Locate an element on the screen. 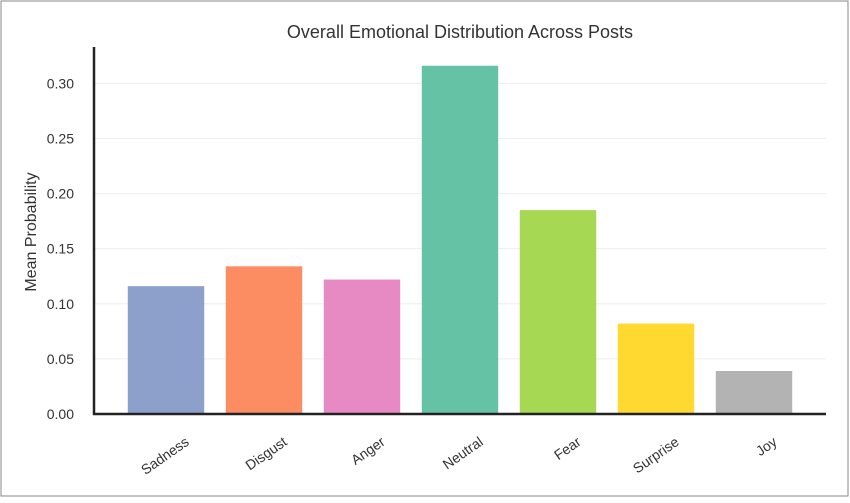 This screenshot has width=850, height=503. y-tick-label: 0.00 is located at coordinates (60, 414).